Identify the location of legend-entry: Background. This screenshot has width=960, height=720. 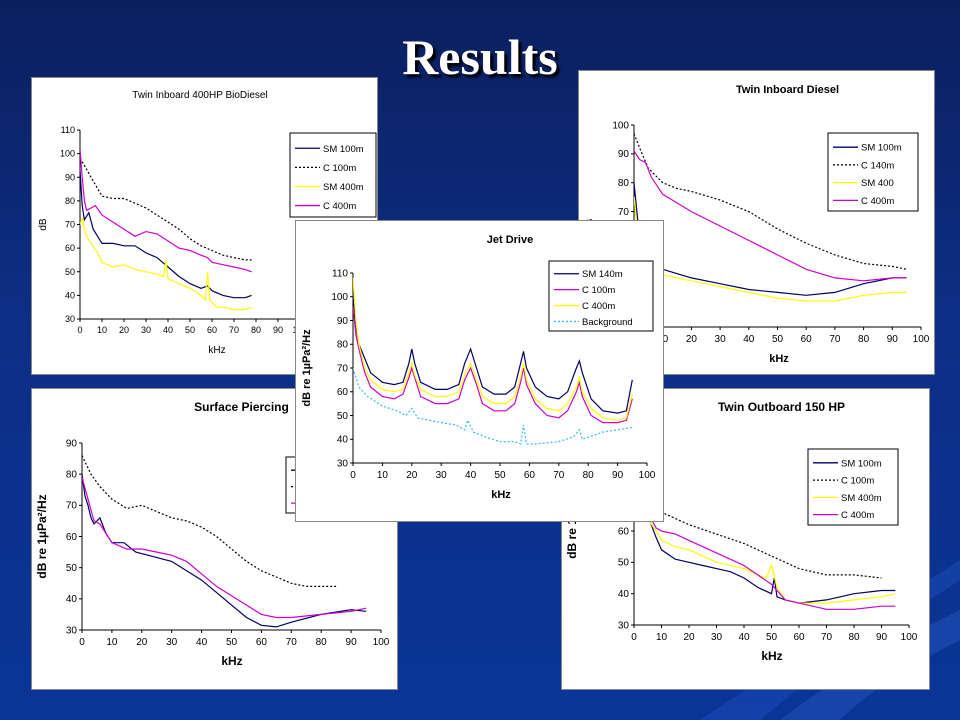
(607, 322).